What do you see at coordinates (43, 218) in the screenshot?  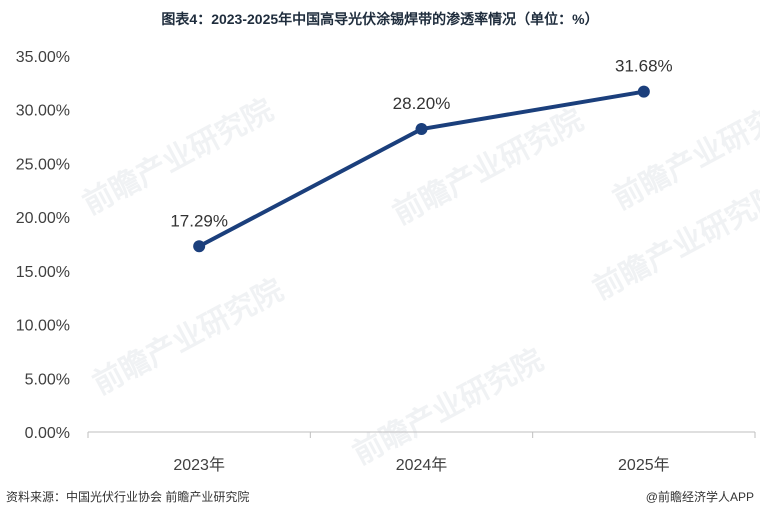 I see `y-tick-label: 20.00%` at bounding box center [43, 218].